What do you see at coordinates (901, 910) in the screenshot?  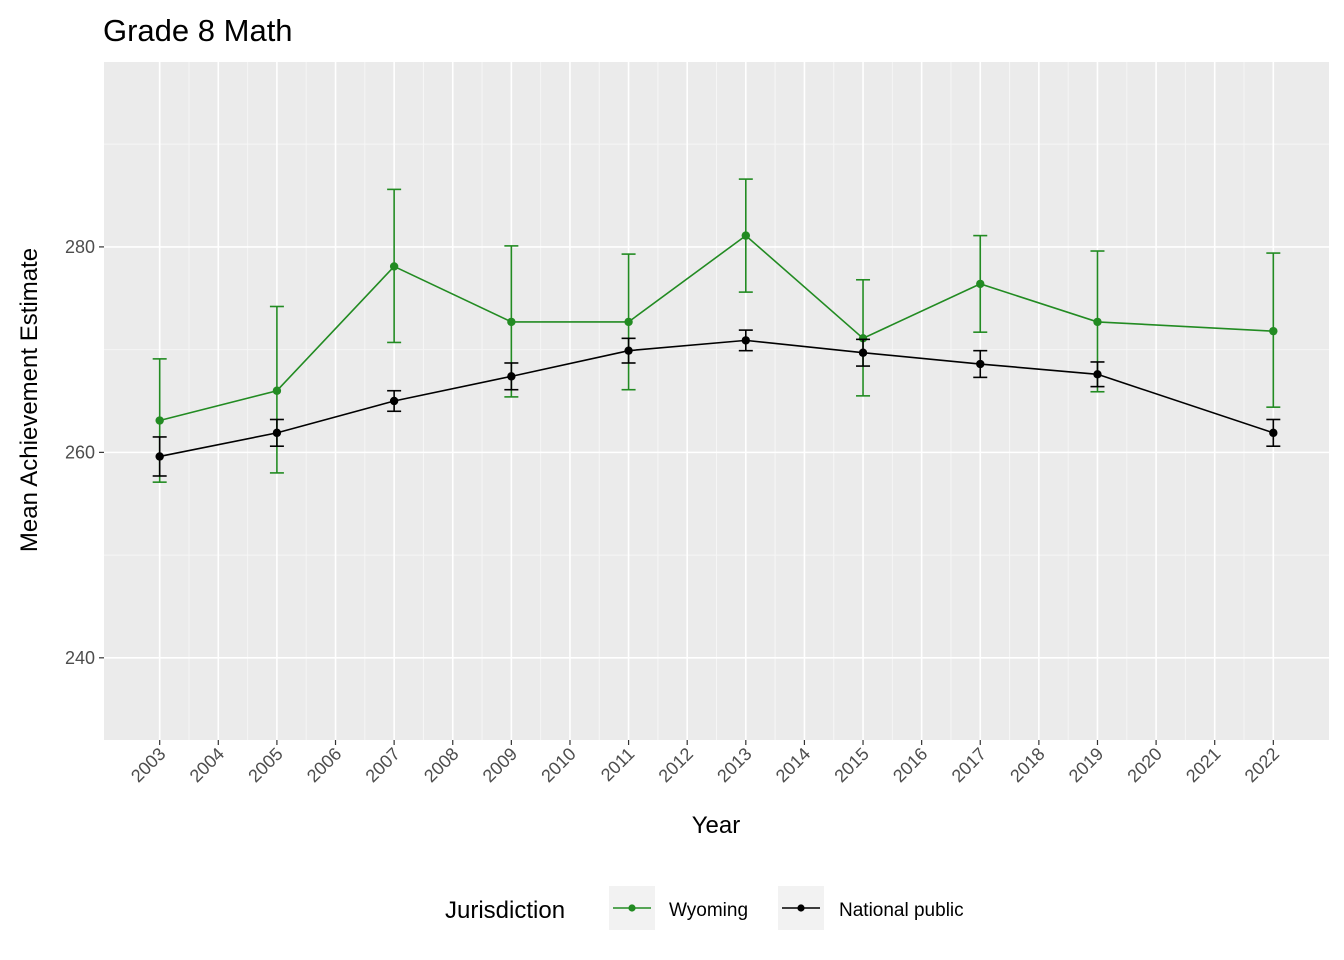 I see `legend-label-national-public: National public` at bounding box center [901, 910].